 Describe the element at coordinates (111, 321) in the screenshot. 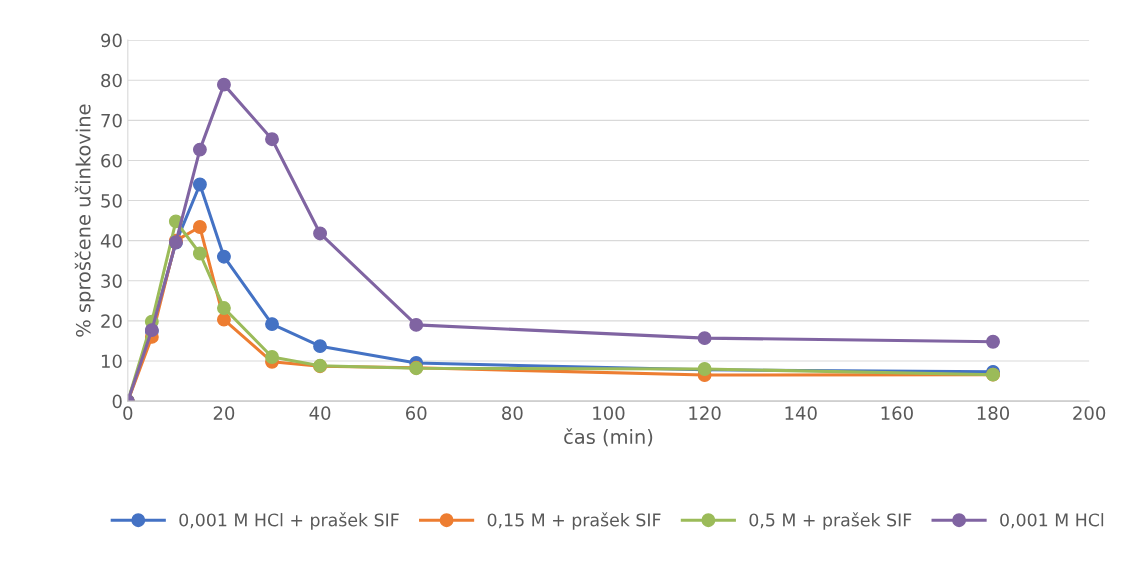

I see `y-tick-label: 20` at that location.